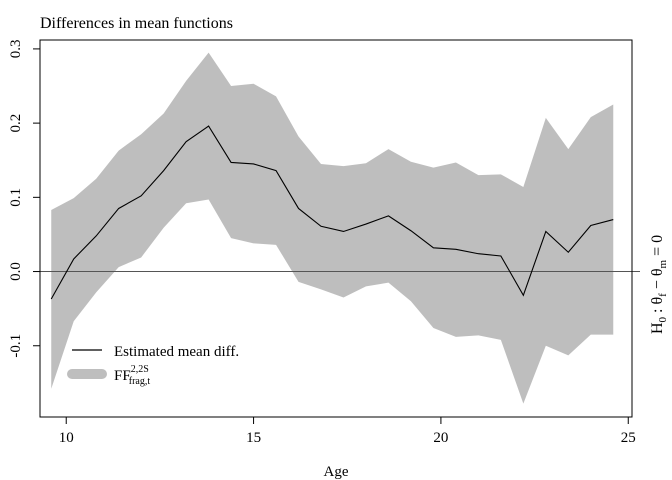 This screenshot has height=480, width=672. I want to click on x-tick-label: 20, so click(440, 438).